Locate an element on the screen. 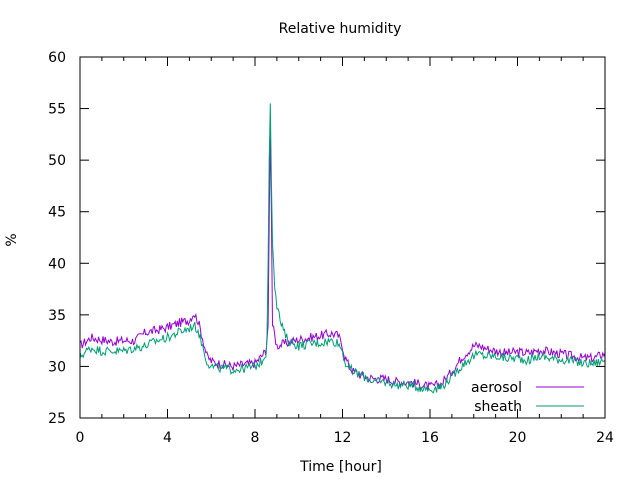 This screenshot has width=640, height=480. legend-label-sheath: sheath is located at coordinates (498, 407).